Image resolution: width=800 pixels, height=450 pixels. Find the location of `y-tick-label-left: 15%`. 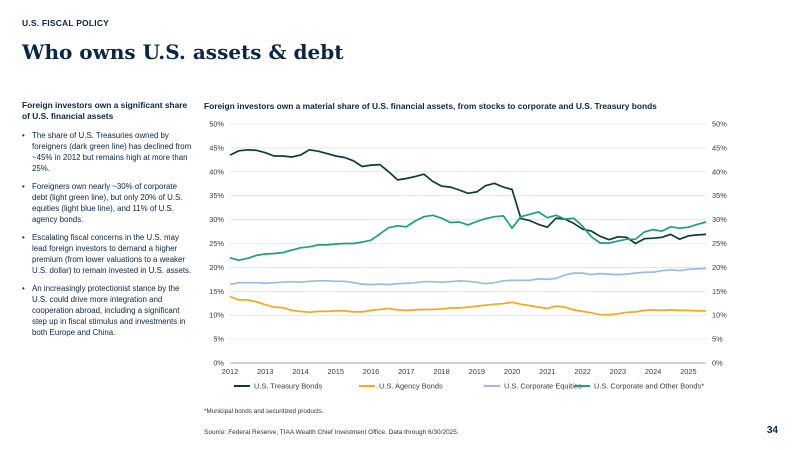

y-tick-label-left: 15% is located at coordinates (216, 291).